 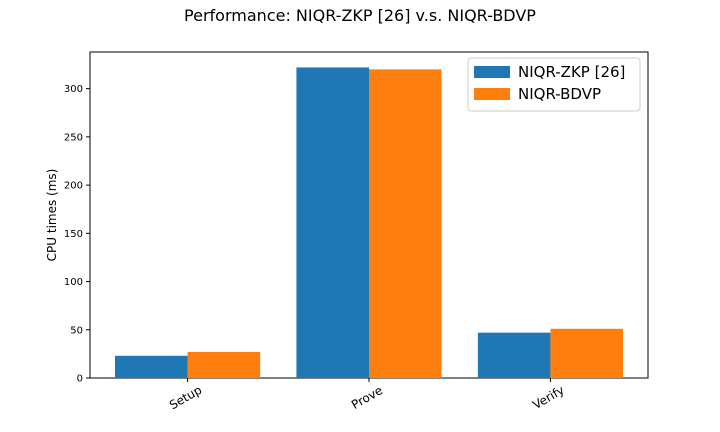 I want to click on x-tick-label: Setup, so click(x=185, y=398).